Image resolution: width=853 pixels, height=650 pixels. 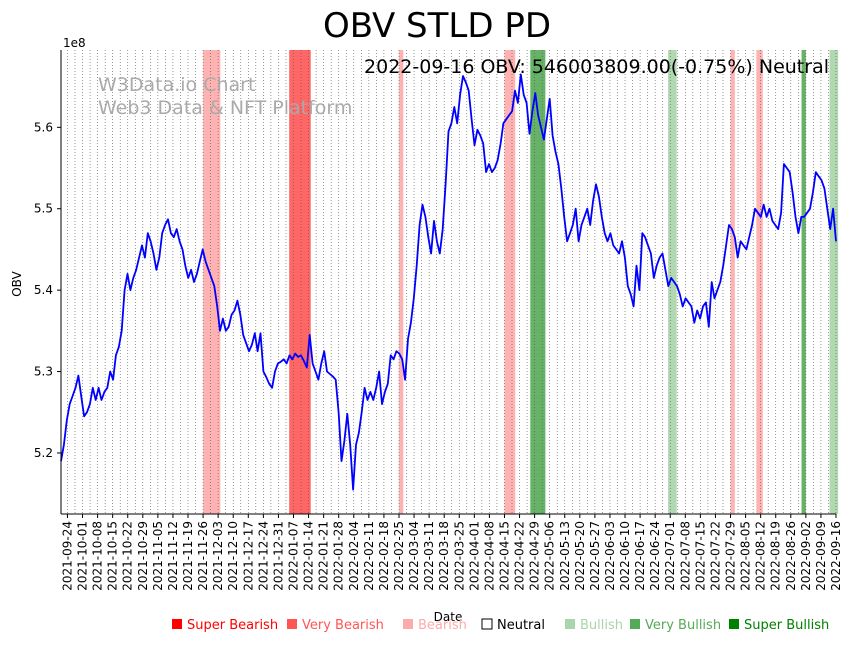 What do you see at coordinates (309, 556) in the screenshot?
I see `x-tick-label: 2022-01-14` at bounding box center [309, 556].